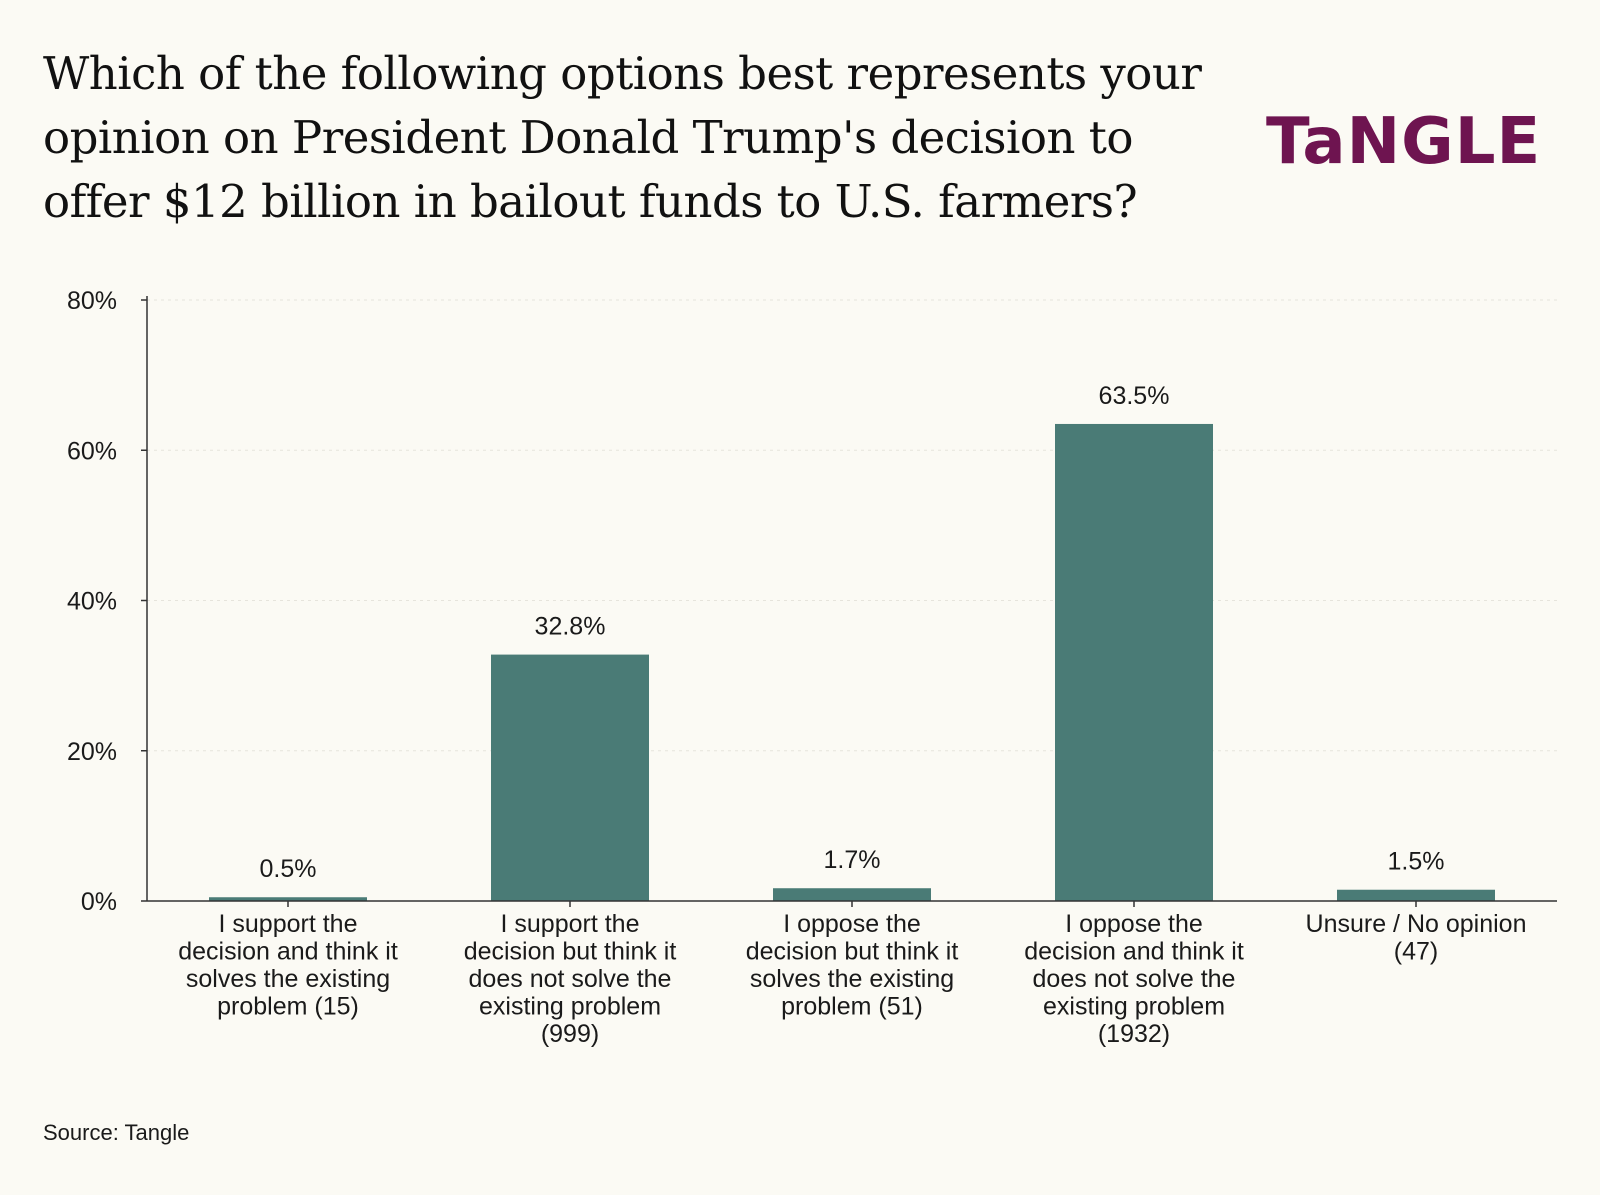  What do you see at coordinates (570, 627) in the screenshot?
I see `data-label: 32.8%` at bounding box center [570, 627].